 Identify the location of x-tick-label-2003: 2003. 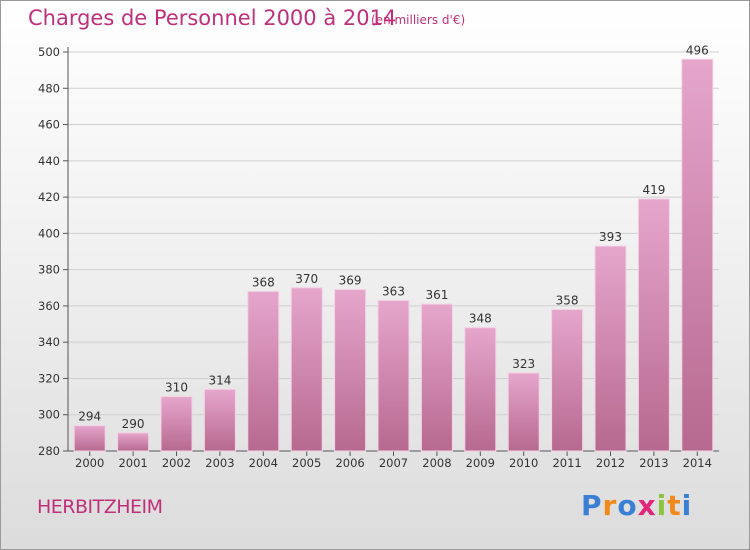
(219, 463).